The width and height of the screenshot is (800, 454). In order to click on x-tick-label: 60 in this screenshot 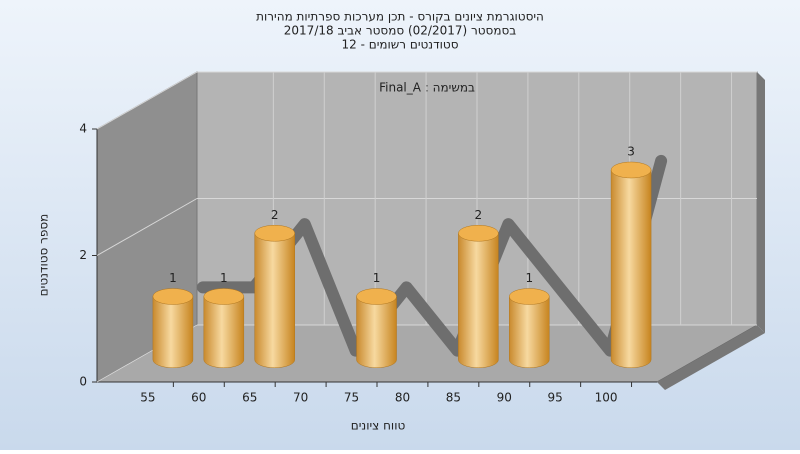, I will do `click(198, 398)`.